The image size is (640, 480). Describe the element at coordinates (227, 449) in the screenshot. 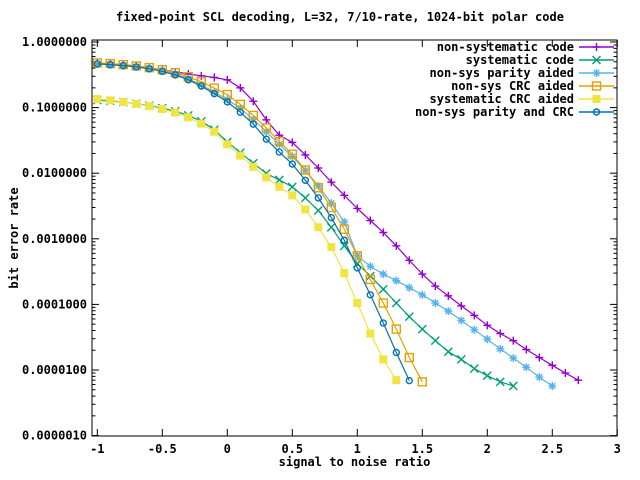

I see `x-tick-label: 0` at that location.